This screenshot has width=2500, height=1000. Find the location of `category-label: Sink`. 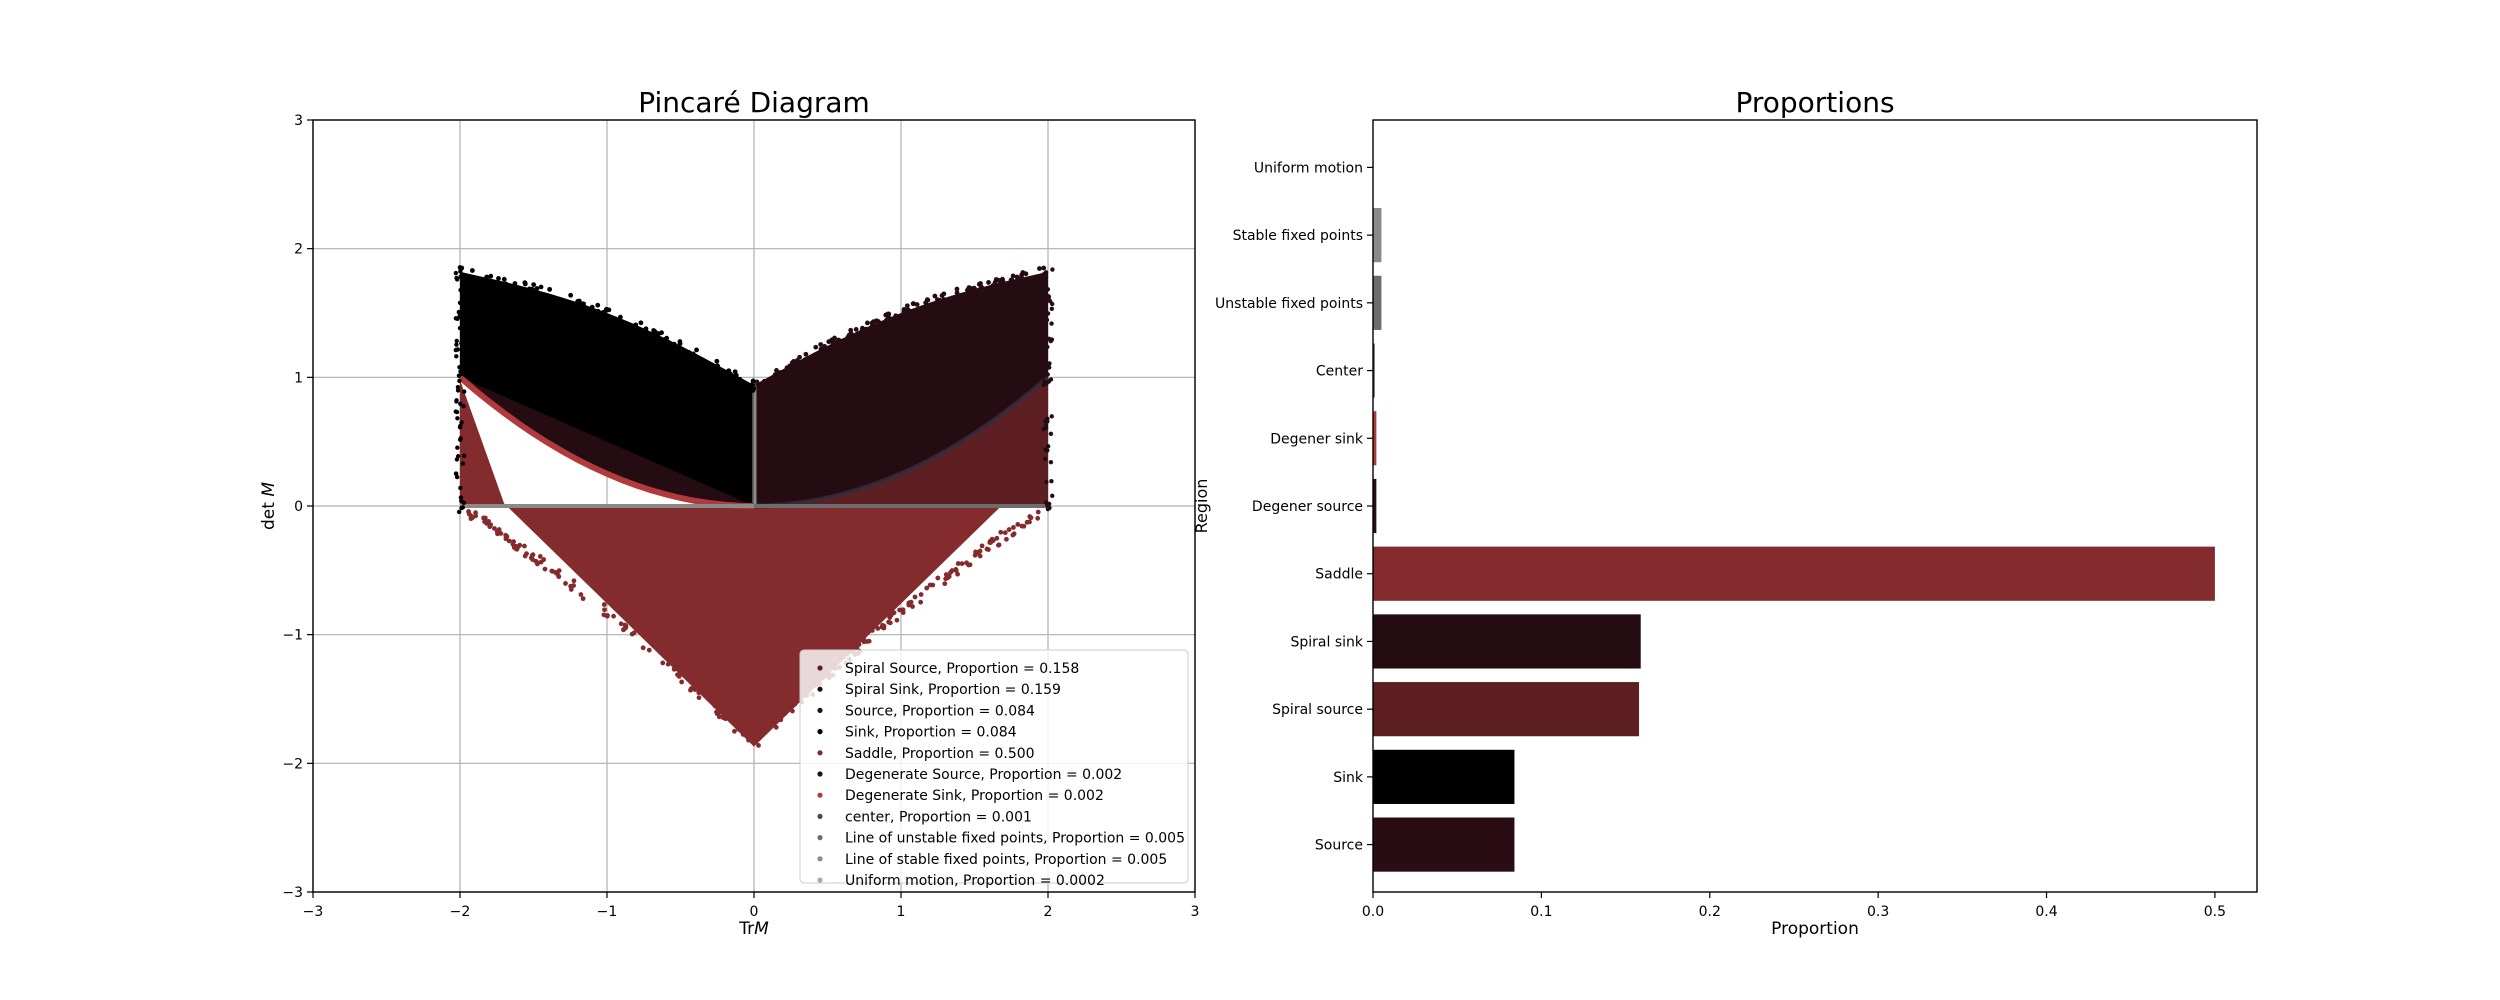

category-label: Sink is located at coordinates (1348, 778).